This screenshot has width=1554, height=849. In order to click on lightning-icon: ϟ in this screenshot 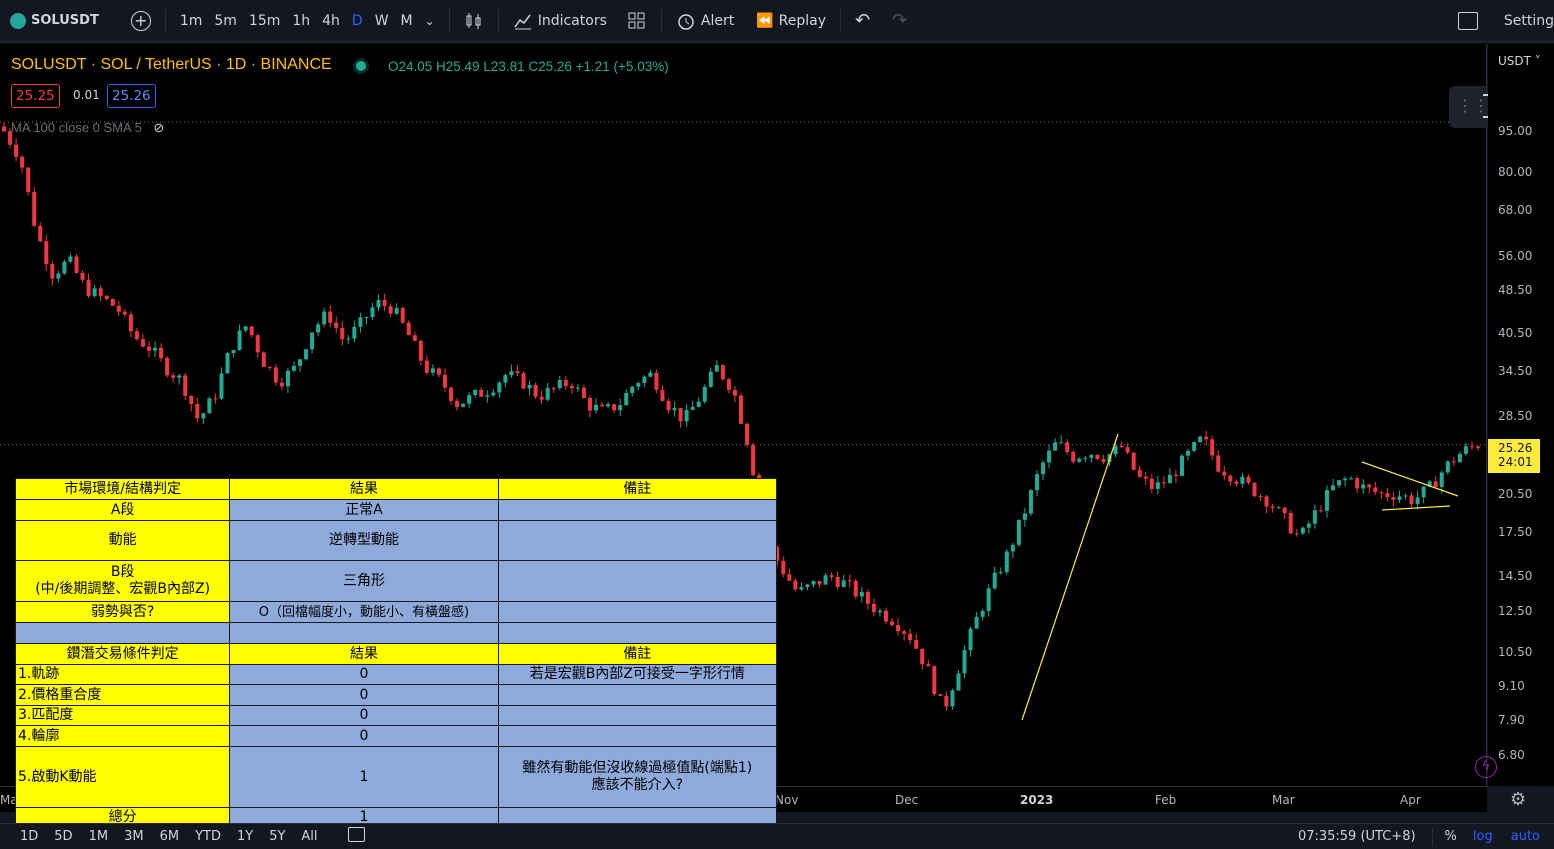, I will do `click(1486, 767)`.